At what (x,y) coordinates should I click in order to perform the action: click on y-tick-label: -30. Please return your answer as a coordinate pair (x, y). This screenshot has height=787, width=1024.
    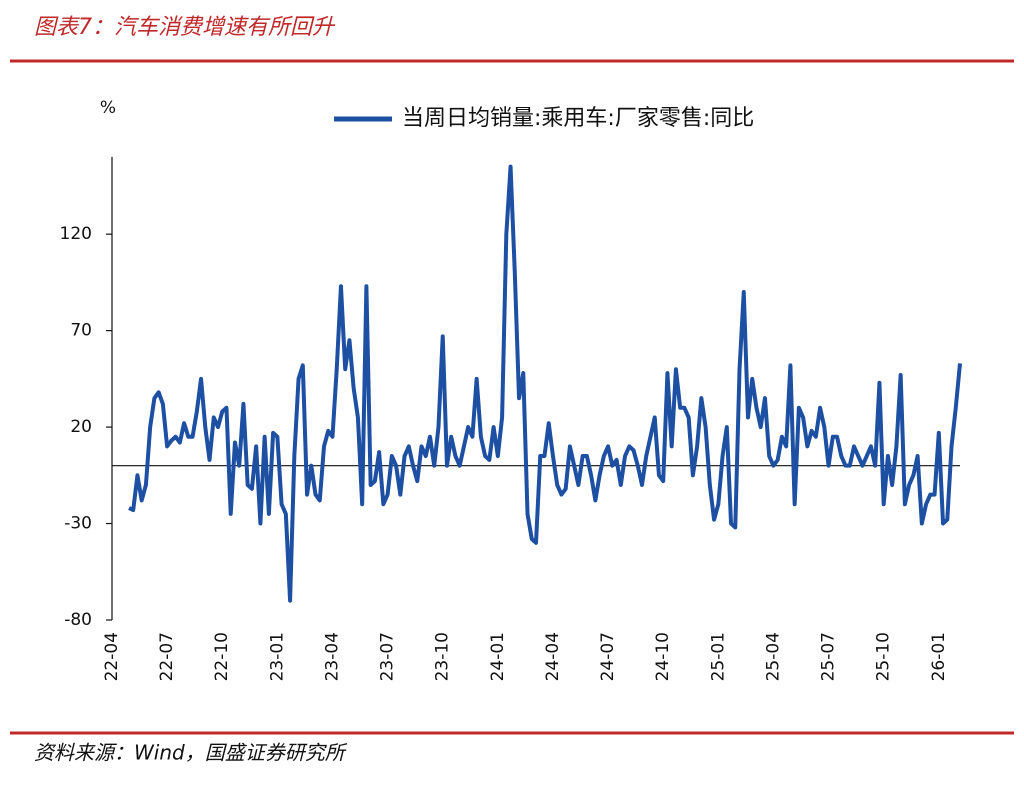
    Looking at the image, I should click on (78, 524).